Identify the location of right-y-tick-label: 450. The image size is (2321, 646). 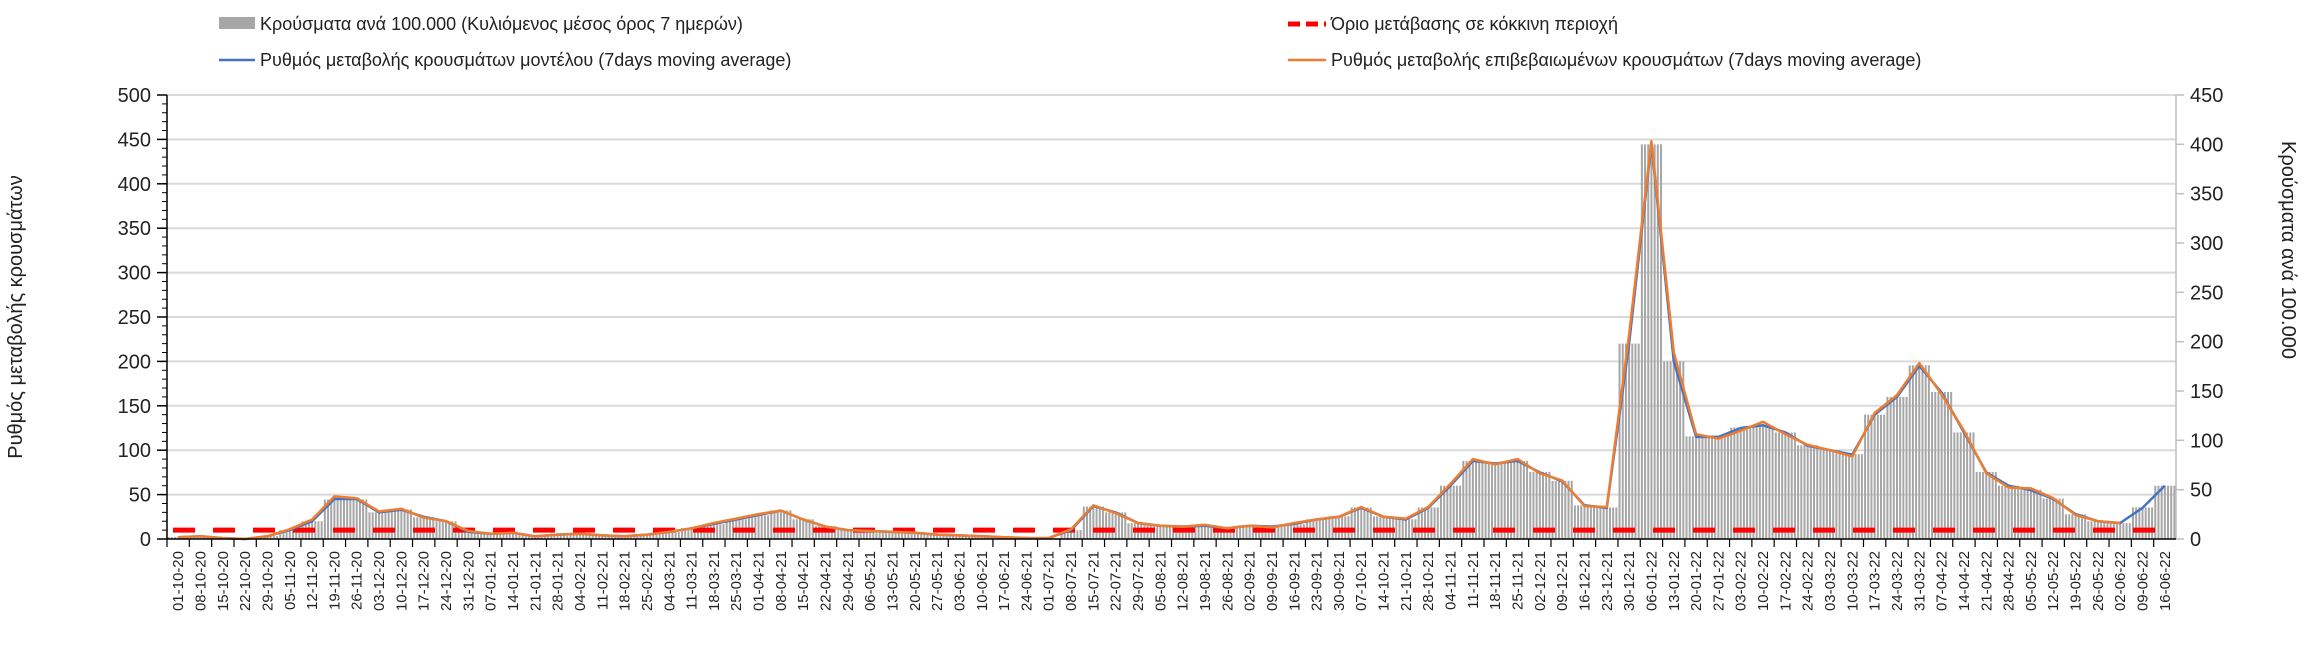
(2206, 96).